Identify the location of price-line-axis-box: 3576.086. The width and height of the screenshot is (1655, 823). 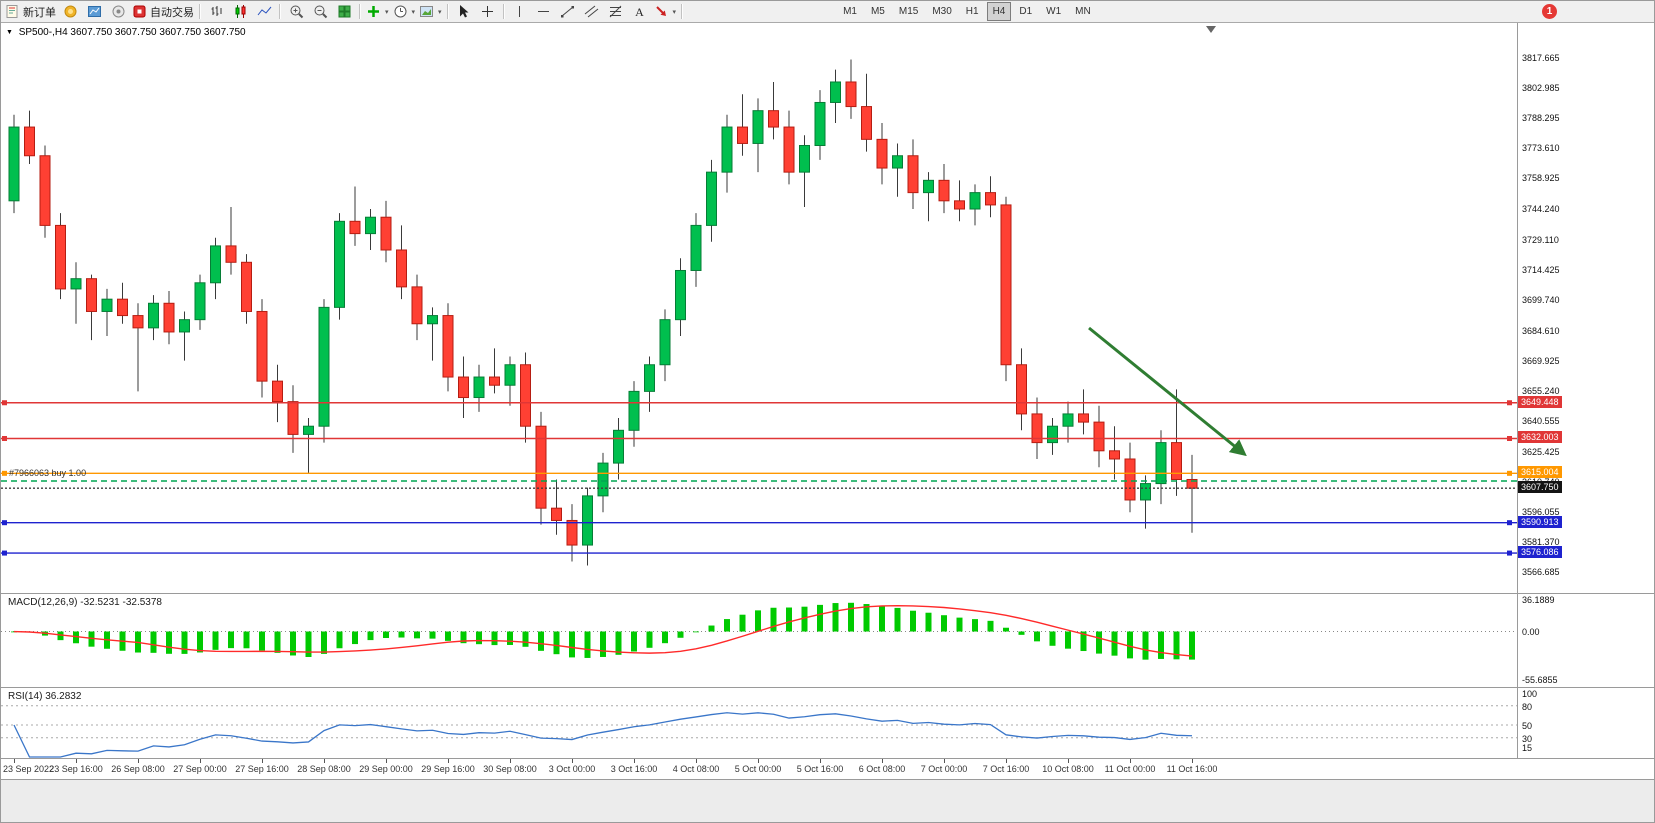
(1540, 552).